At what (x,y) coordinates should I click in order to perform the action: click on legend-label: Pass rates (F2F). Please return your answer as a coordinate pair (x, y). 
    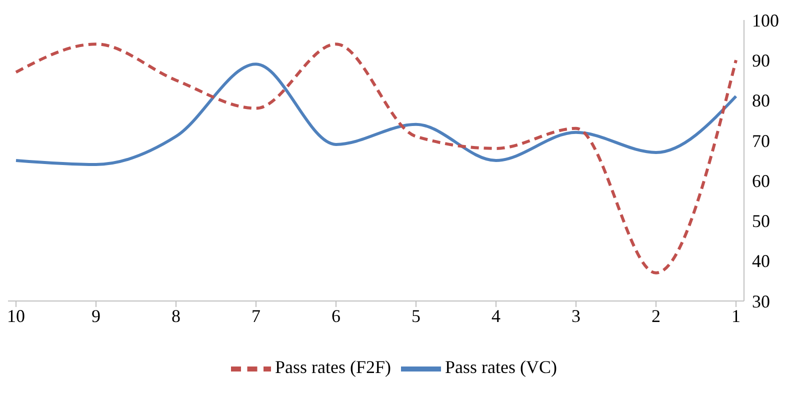
    Looking at the image, I should click on (333, 367).